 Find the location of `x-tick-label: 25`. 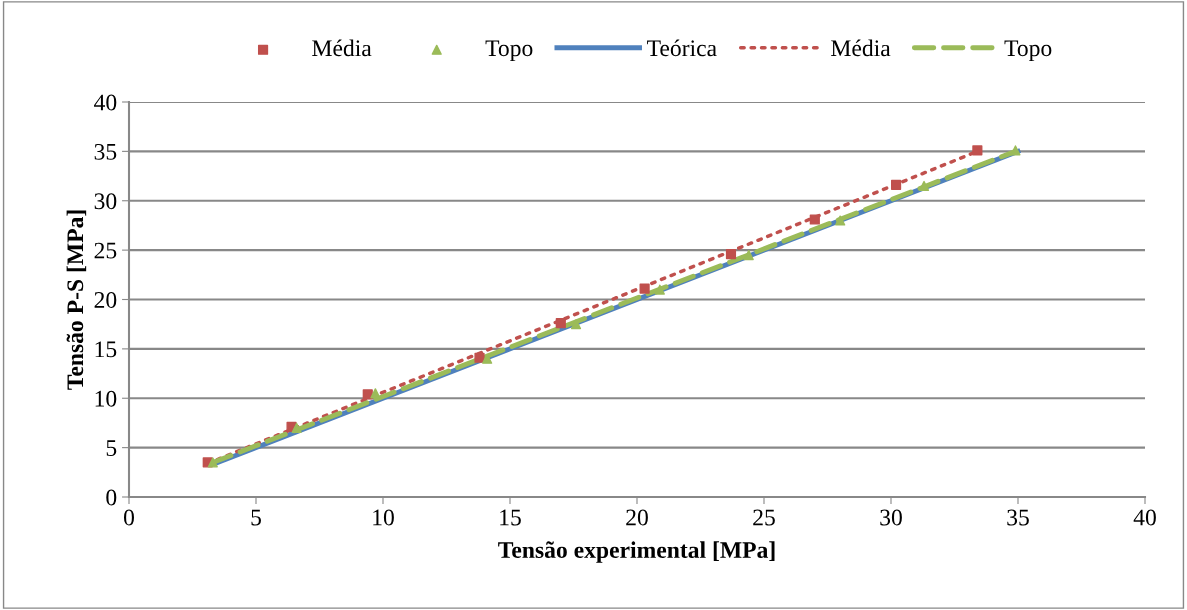

x-tick-label: 25 is located at coordinates (764, 517).